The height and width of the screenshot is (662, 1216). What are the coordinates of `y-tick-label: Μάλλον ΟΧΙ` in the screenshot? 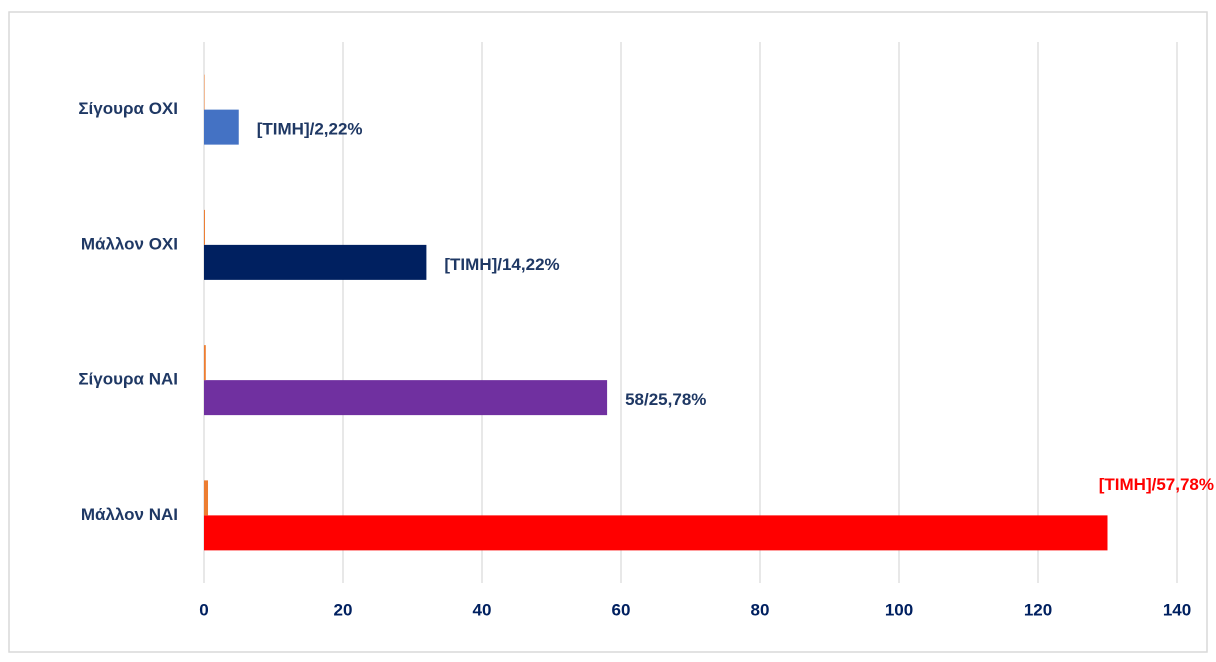 It's located at (129, 243).